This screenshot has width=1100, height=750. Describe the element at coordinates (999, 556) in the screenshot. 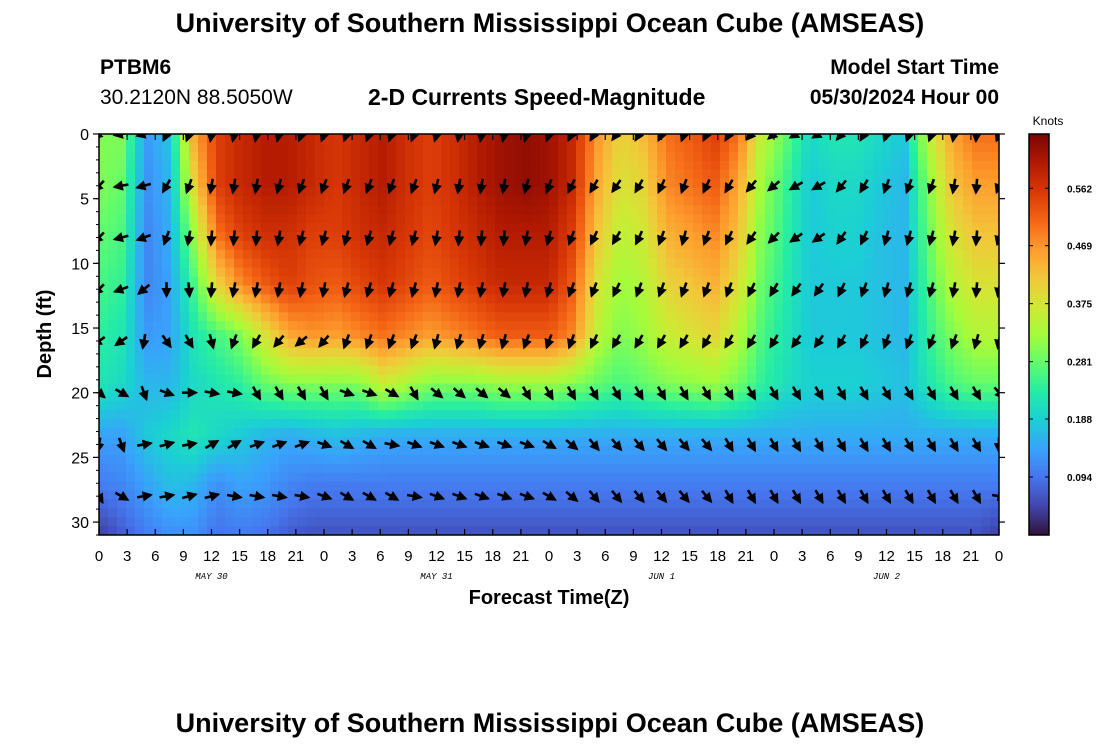

I see `x-tick-label: 0` at that location.